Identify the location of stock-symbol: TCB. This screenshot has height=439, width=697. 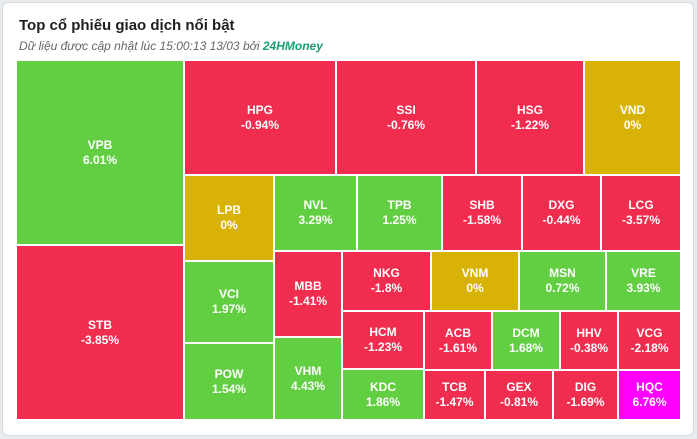
(454, 387).